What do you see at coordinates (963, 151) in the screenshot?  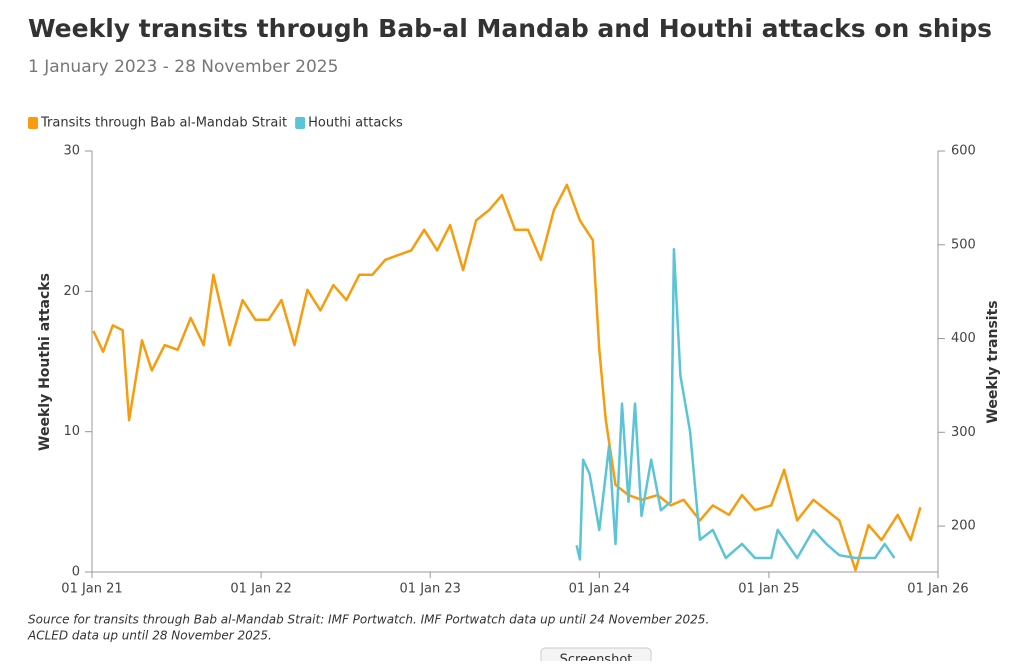 I see `y2-tick-label: 600` at bounding box center [963, 151].